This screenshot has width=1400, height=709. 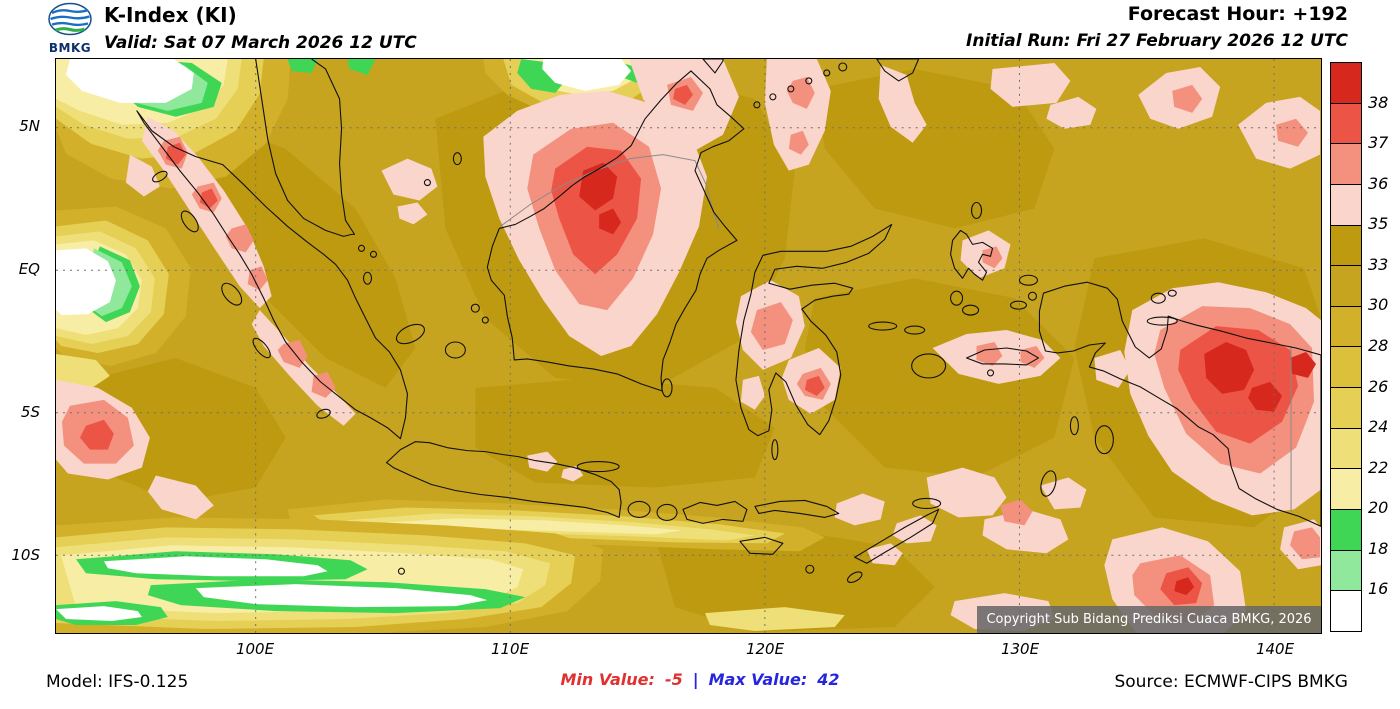 What do you see at coordinates (1378, 548) in the screenshot?
I see `colorbar-tick-label: 18` at bounding box center [1378, 548].